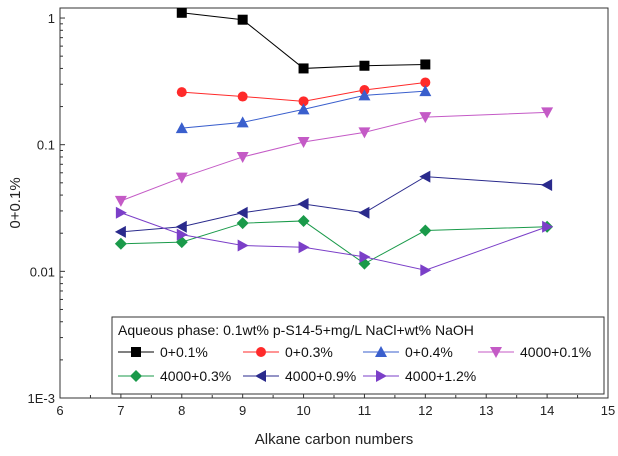 The width and height of the screenshot is (618, 456). I want to click on y-tick-label: 0.01, so click(42, 271).